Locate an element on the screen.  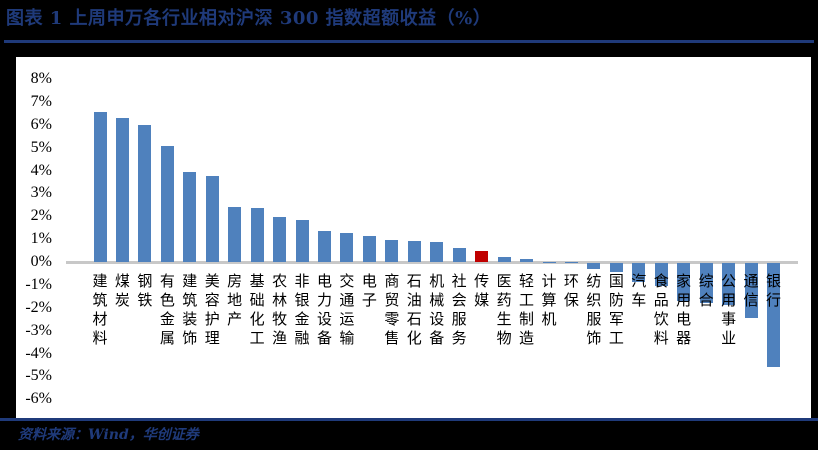
category-label: 食品饮料 is located at coordinates (661, 309).